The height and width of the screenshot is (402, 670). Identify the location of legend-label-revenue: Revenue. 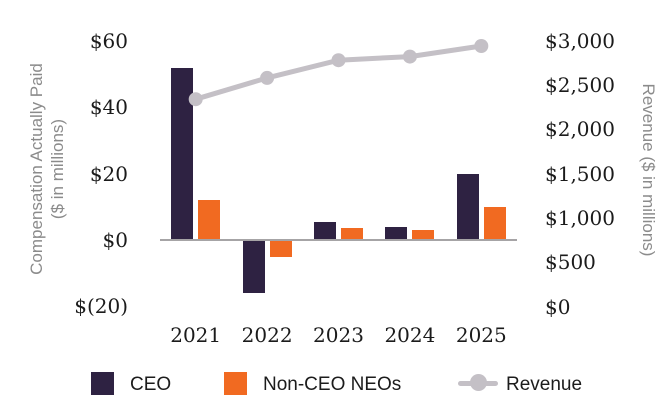
(544, 384).